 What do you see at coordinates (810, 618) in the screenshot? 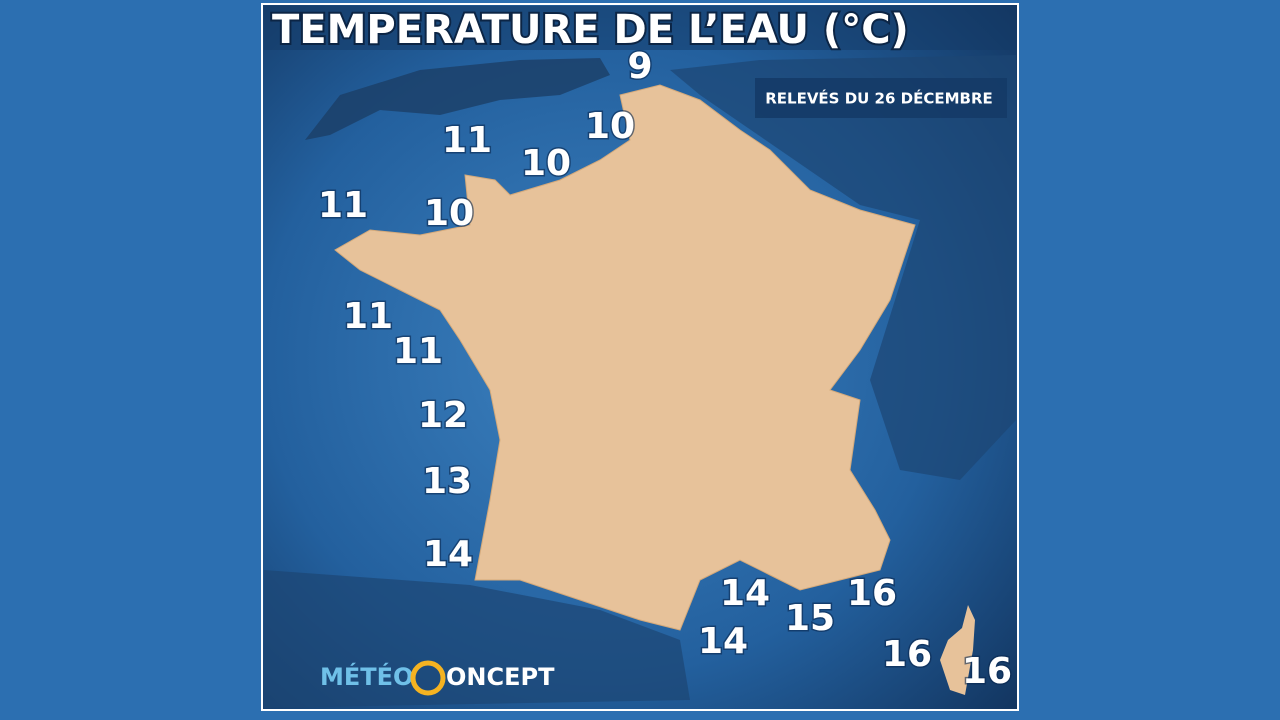
I see `temperature-label: 15` at bounding box center [810, 618].